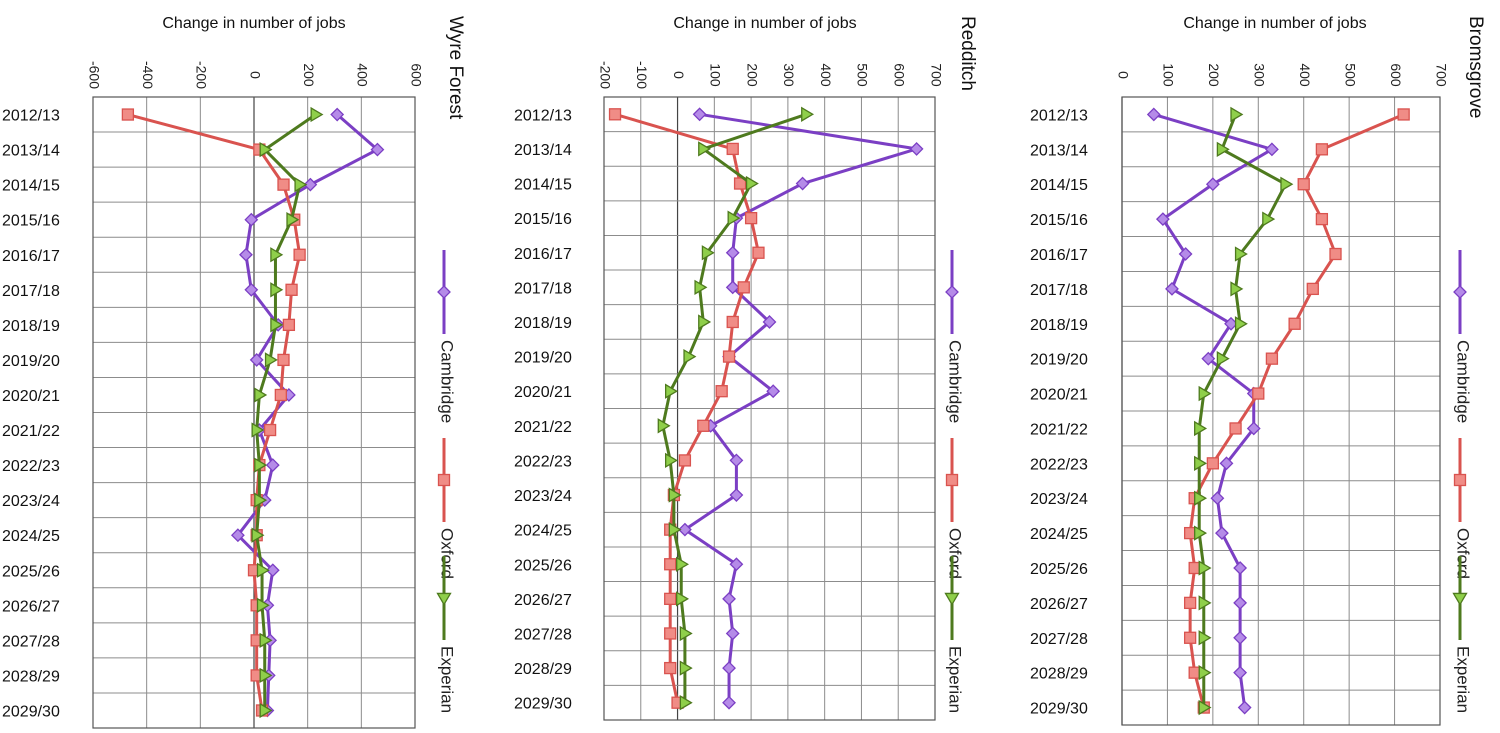 This screenshot has width=1500, height=733. What do you see at coordinates (94, 75) in the screenshot?
I see `tick-label: -600` at bounding box center [94, 75].